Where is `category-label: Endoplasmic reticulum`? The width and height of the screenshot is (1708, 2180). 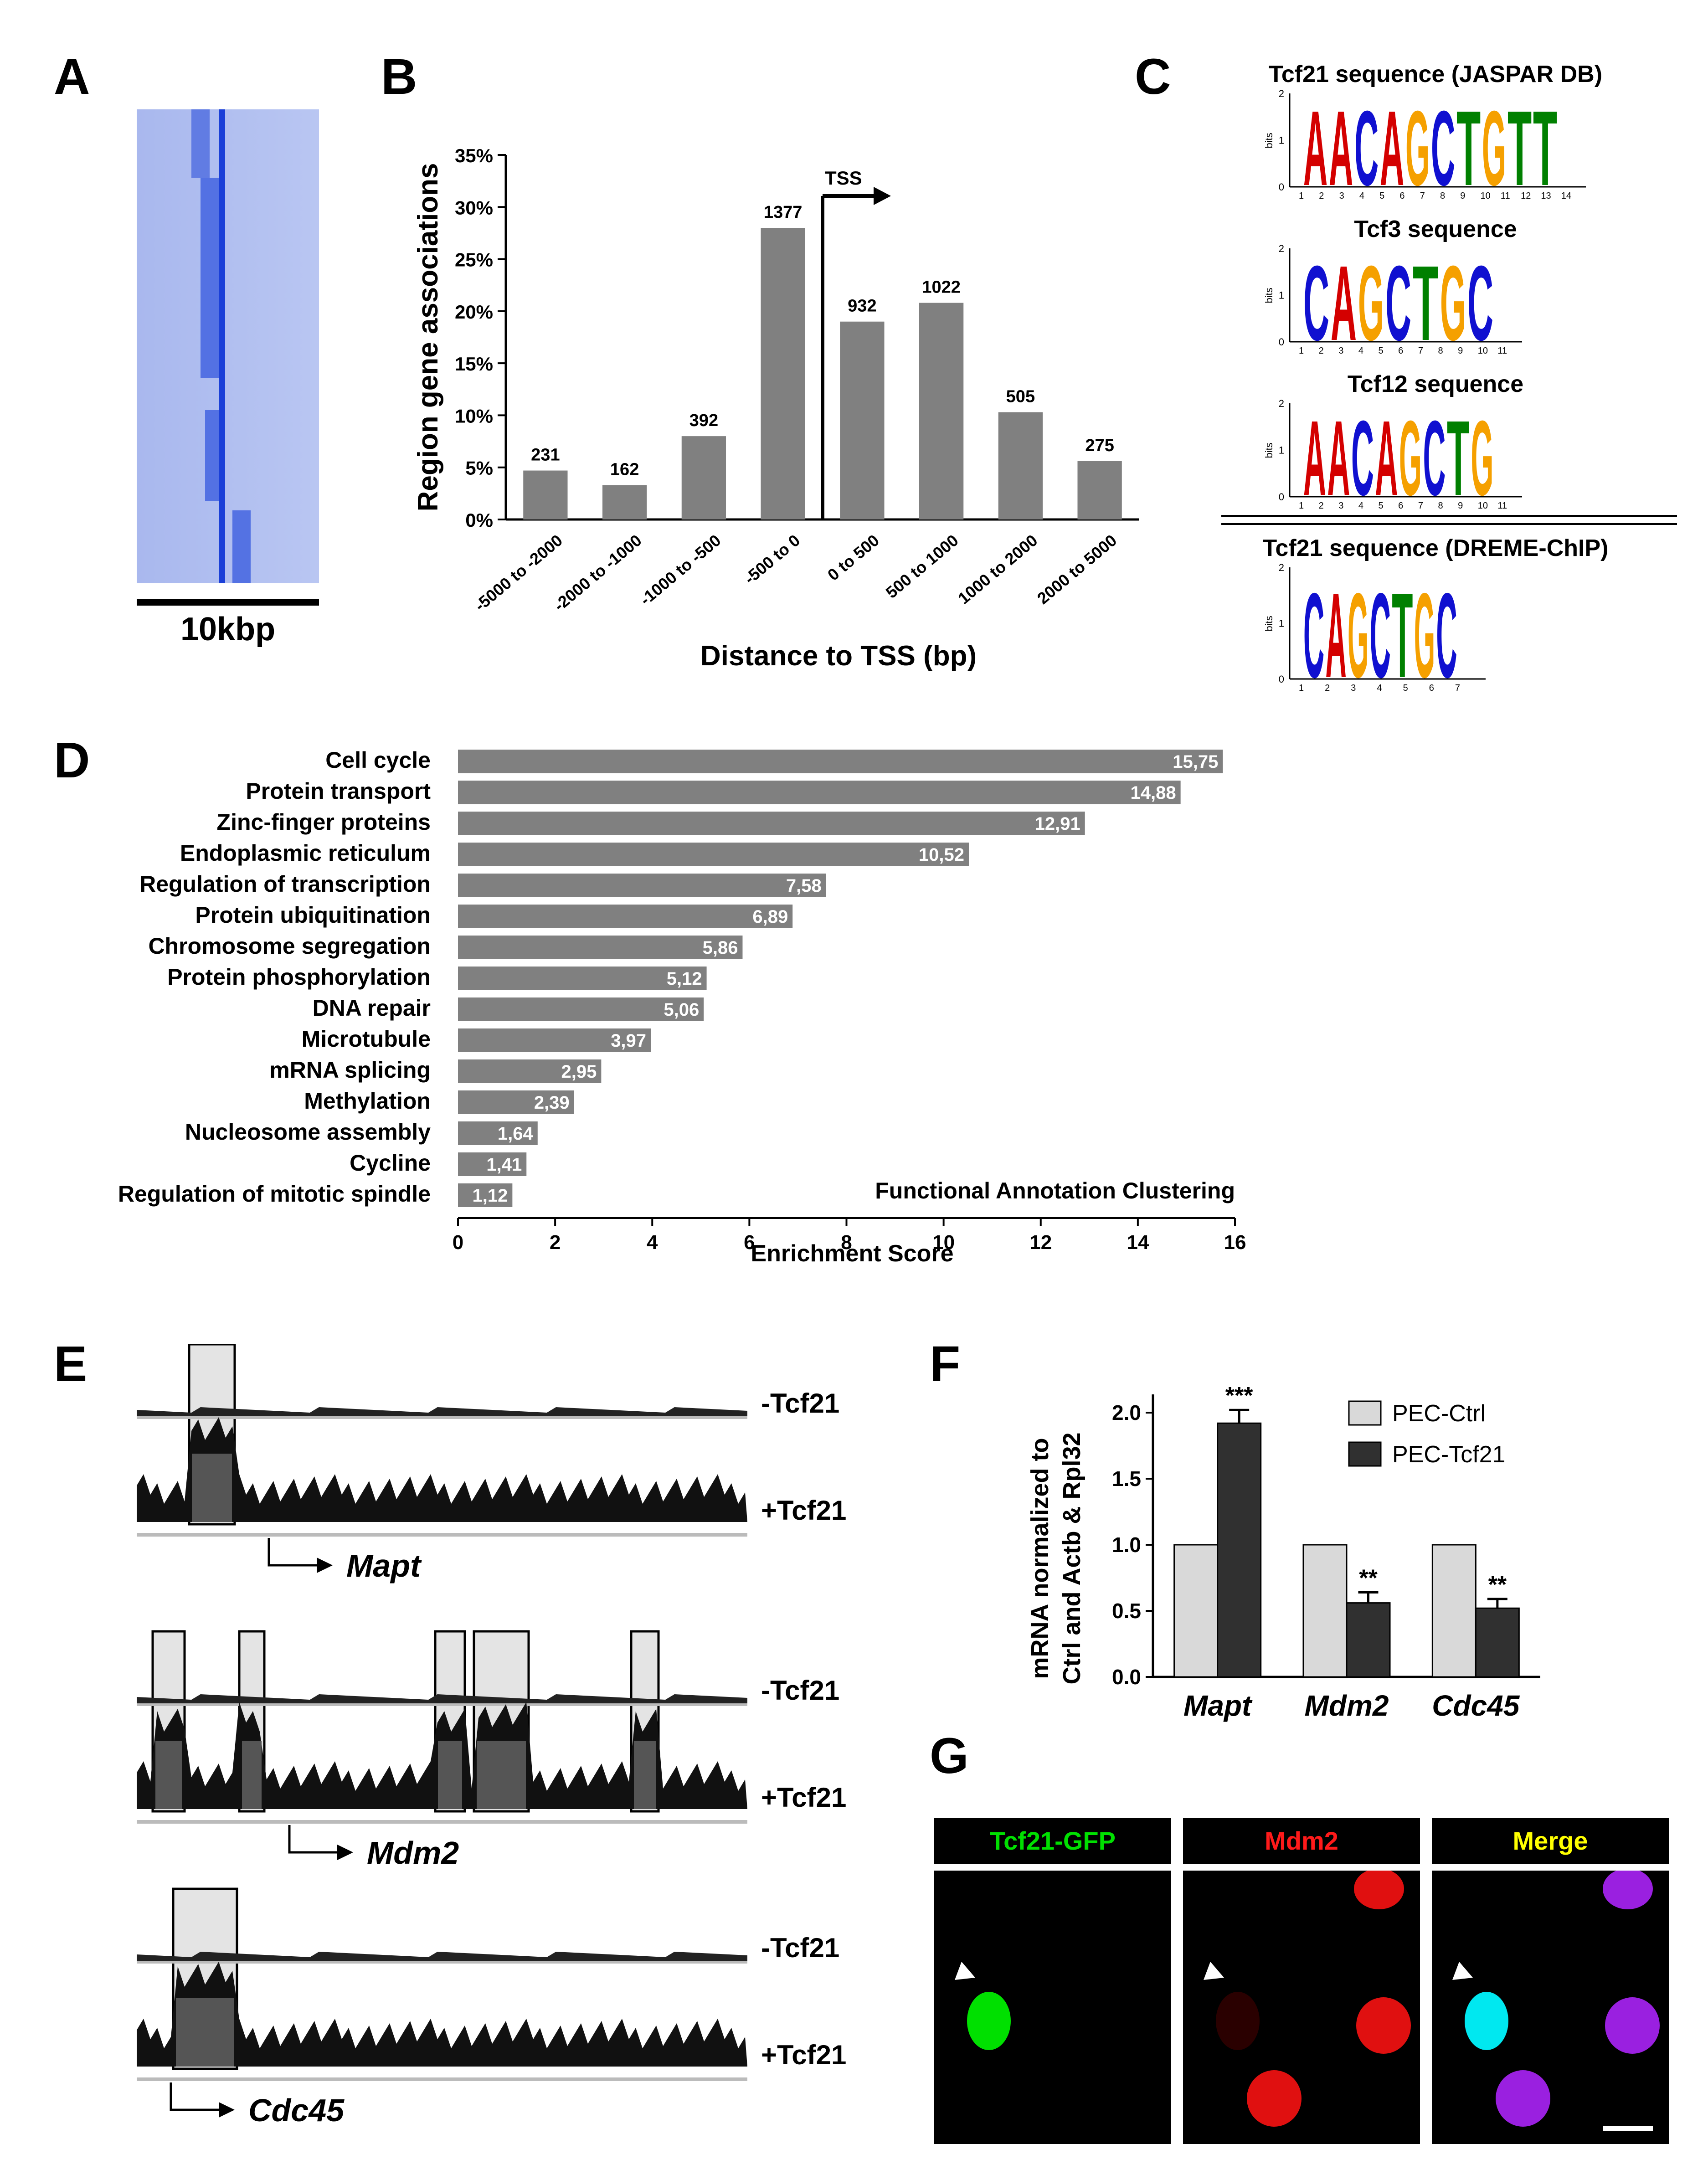
category-label: Endoplasmic reticulum is located at coordinates (305, 853).